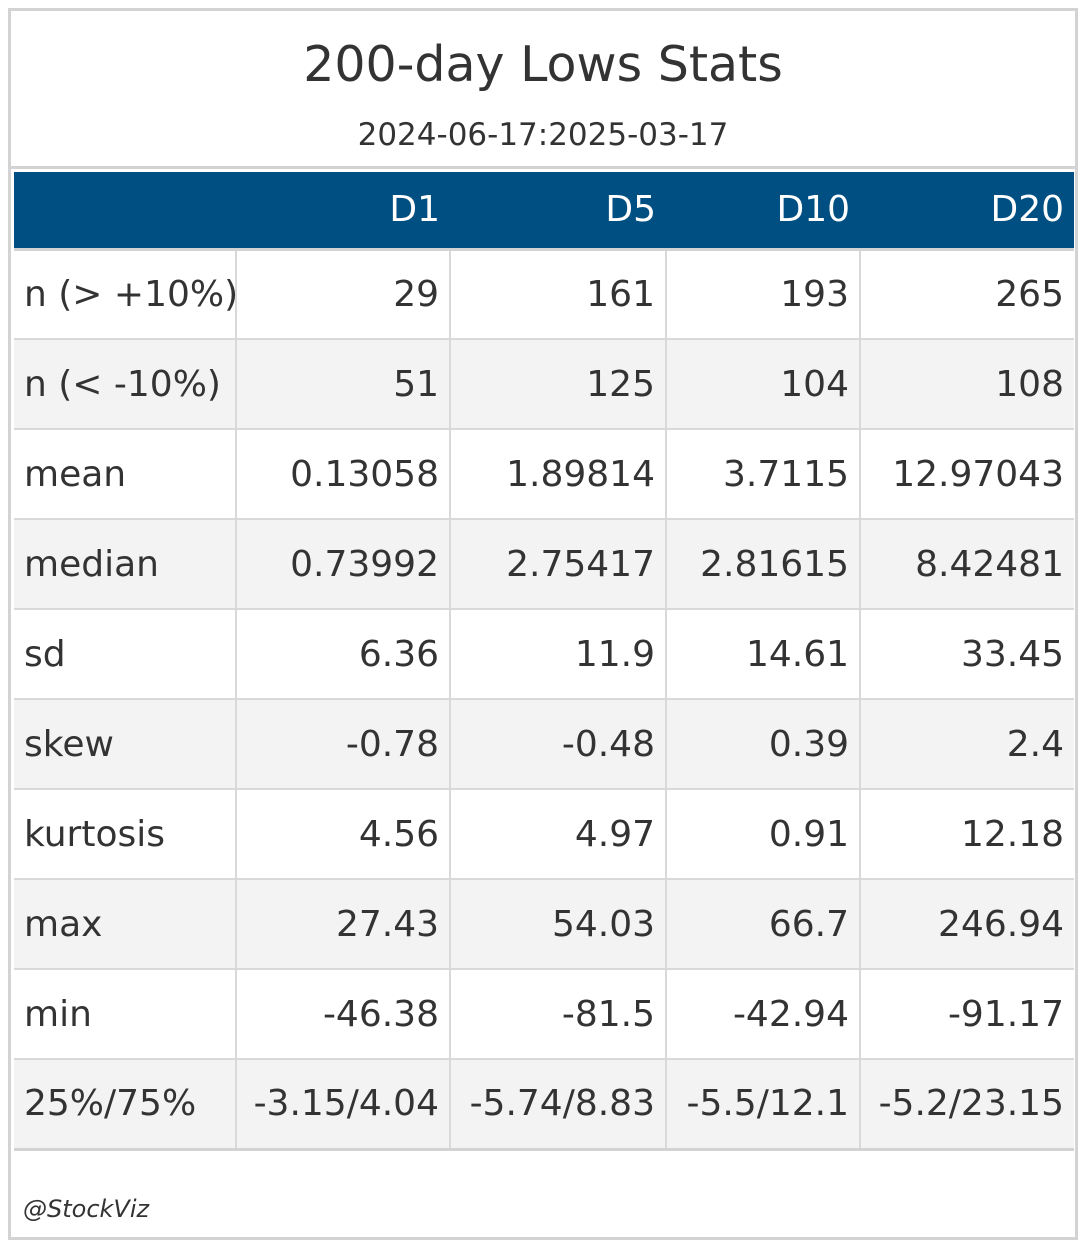 This screenshot has height=1246, width=1086. I want to click on row-label: kurtosis, so click(125, 834).